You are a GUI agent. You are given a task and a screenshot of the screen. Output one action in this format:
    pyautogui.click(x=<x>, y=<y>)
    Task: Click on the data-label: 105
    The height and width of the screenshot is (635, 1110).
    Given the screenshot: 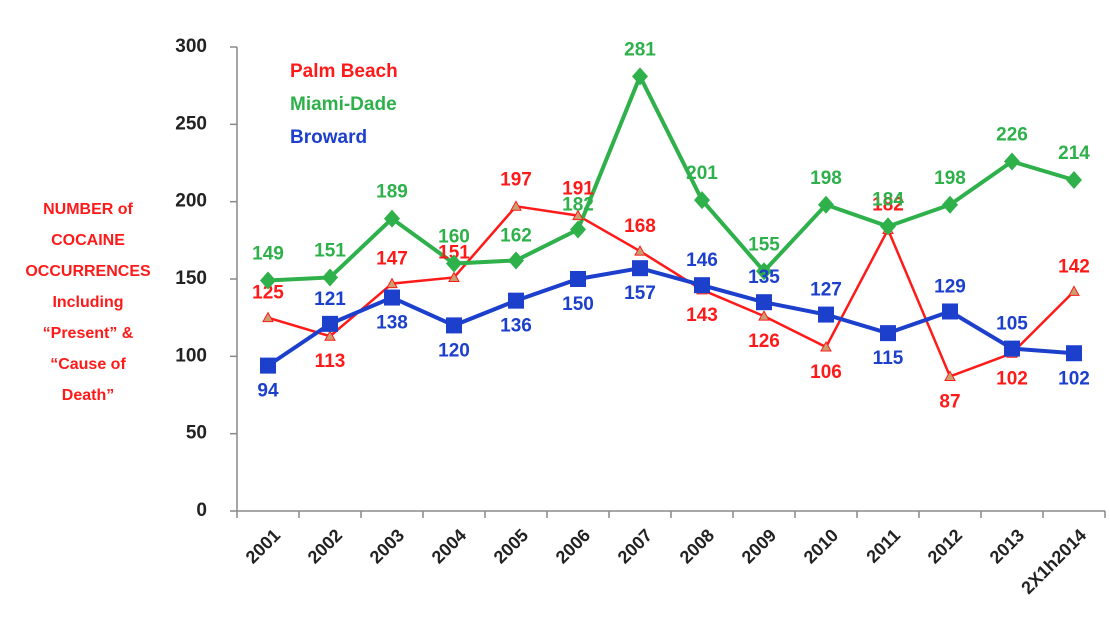 What is the action you would take?
    pyautogui.click(x=1012, y=324)
    